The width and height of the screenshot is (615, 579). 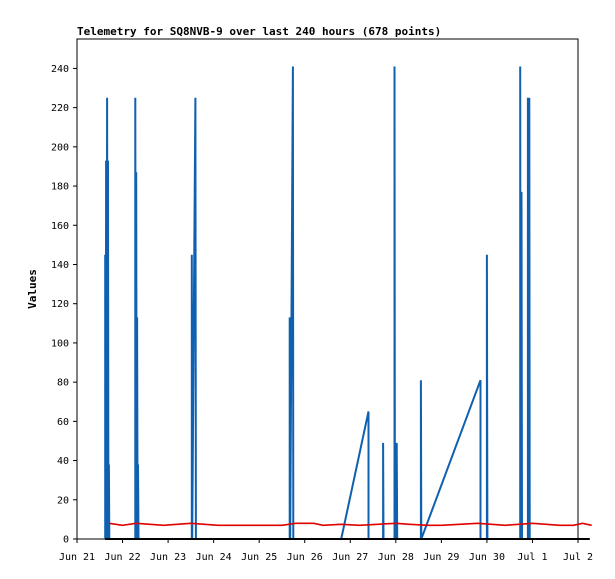 I want to click on y-tick-label: 140, so click(x=60, y=265).